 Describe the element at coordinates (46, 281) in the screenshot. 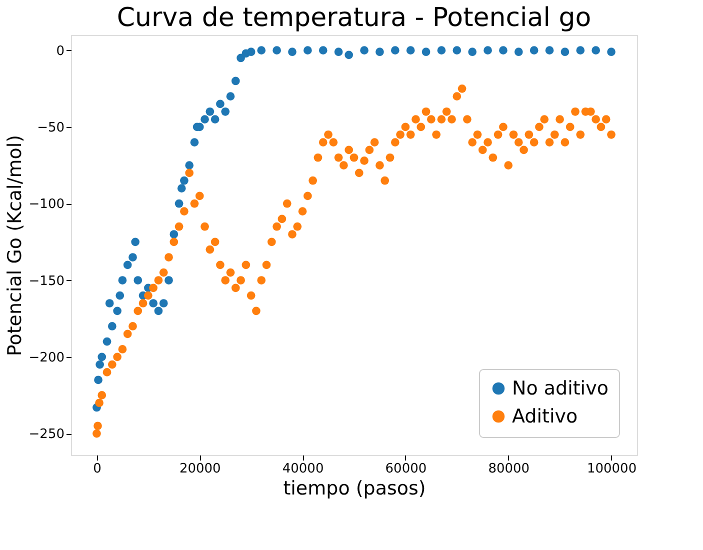

I see `y-tick-label: −150` at that location.